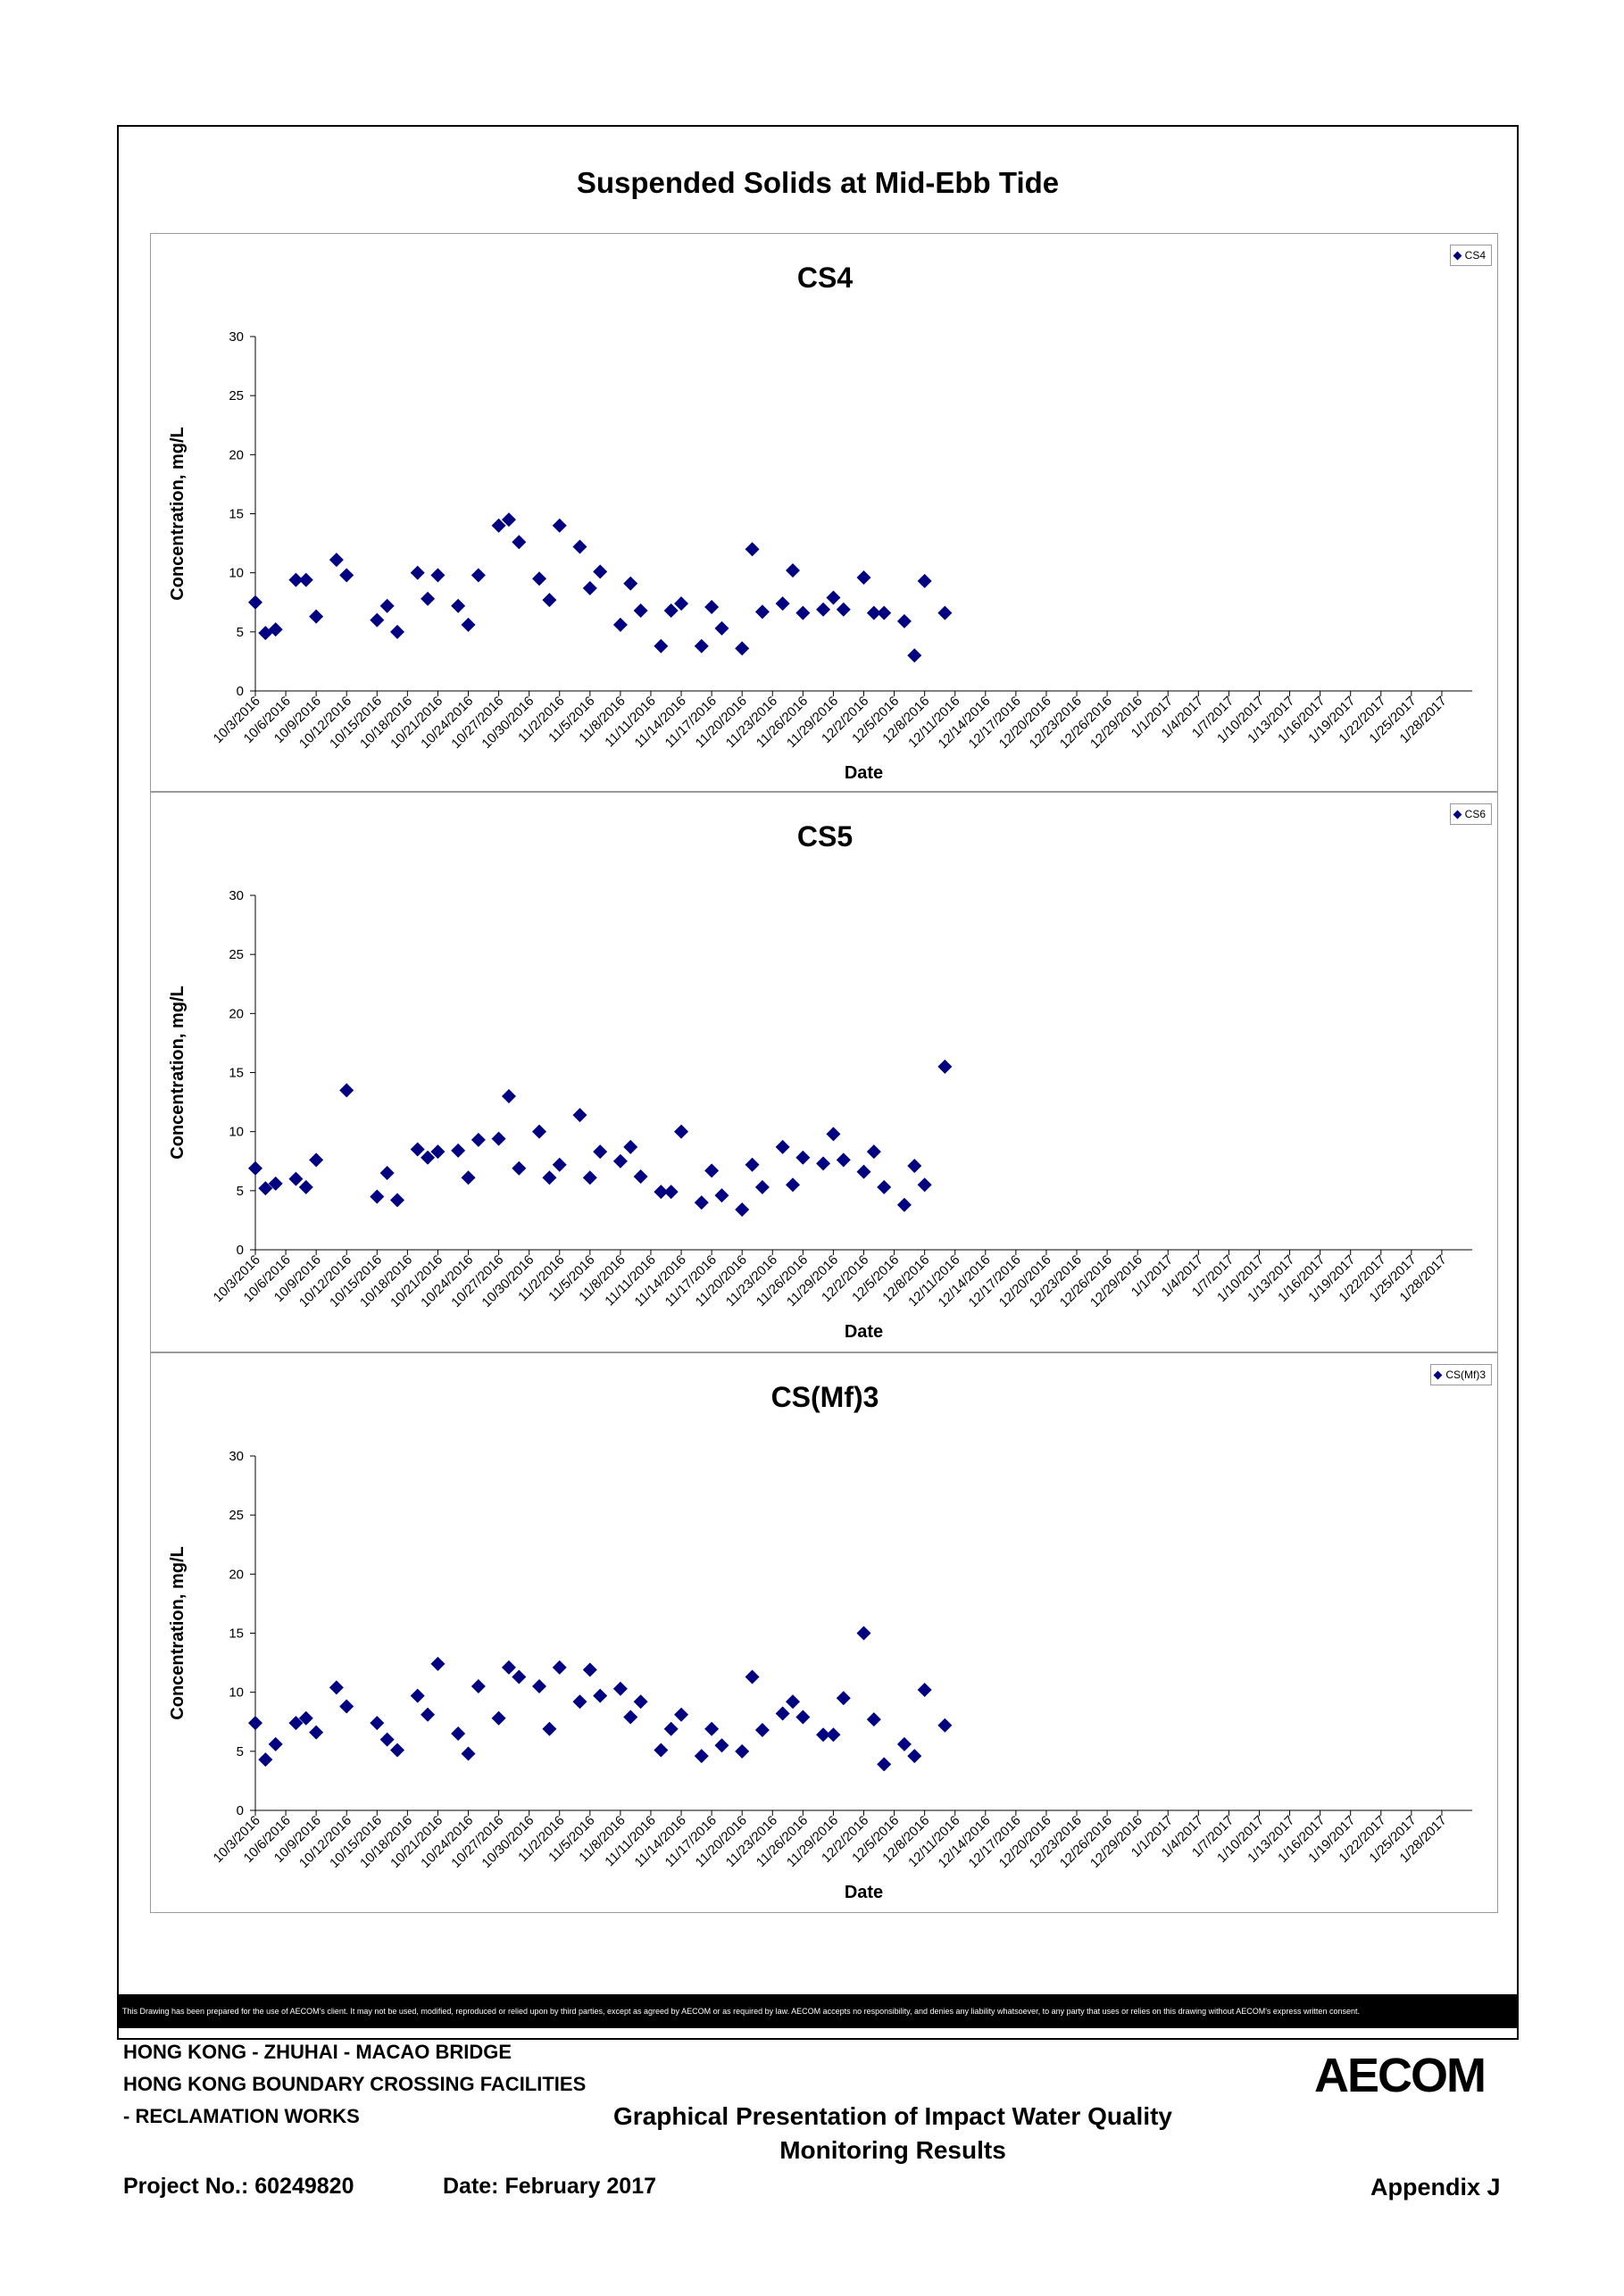 The image size is (1624, 2296). Describe the element at coordinates (177, 513) in the screenshot. I see `y-axis-label: Concentration, mg/L` at that location.